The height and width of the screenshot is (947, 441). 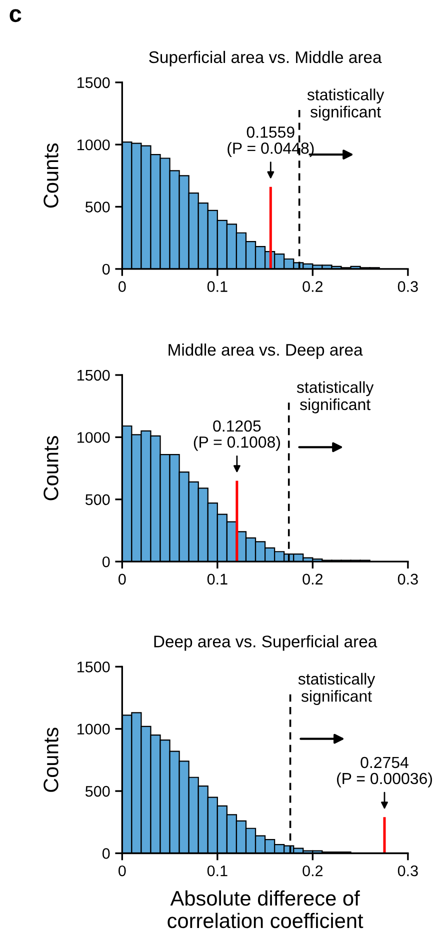 I want to click on annotation: 0.1205 (P = 0.1008), so click(x=237, y=435).